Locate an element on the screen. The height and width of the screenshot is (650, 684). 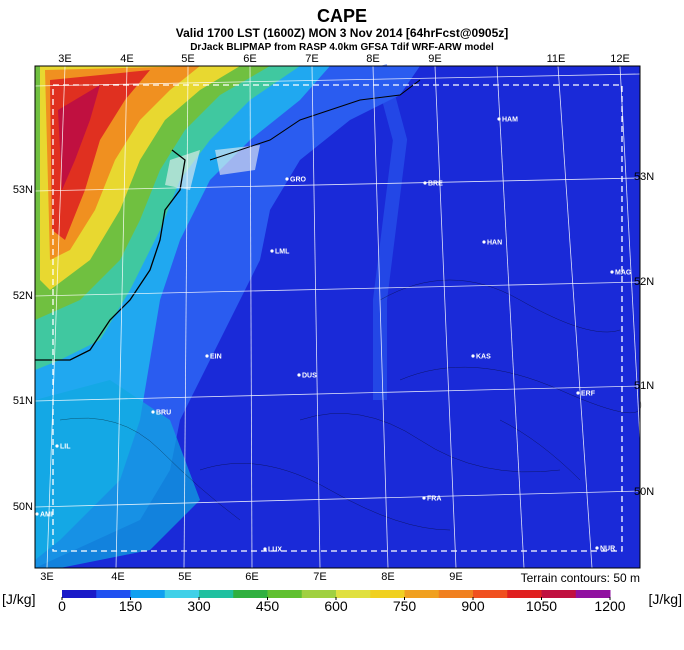
city-label: BRU is located at coordinates (163, 413).